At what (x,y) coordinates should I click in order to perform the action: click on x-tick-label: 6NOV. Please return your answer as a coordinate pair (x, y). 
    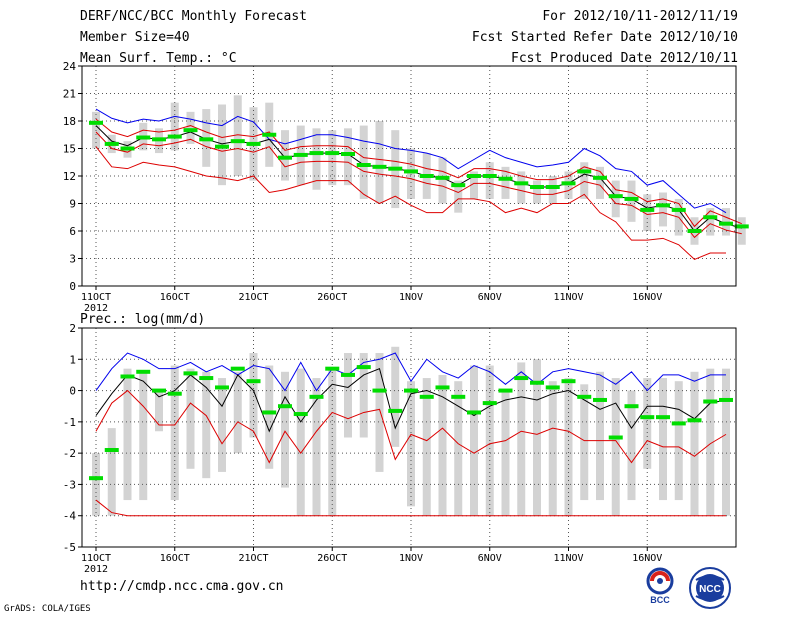
    Looking at the image, I should click on (490, 297).